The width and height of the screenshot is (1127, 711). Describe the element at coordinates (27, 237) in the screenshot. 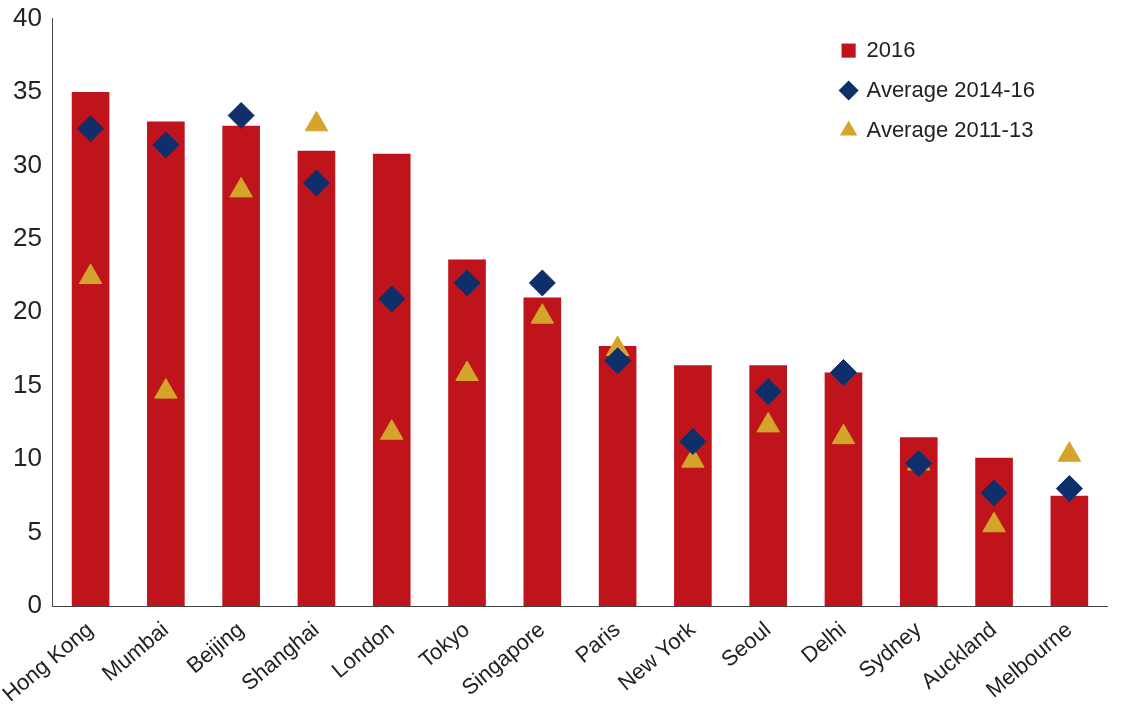

I see `y-tick-label: 25` at that location.